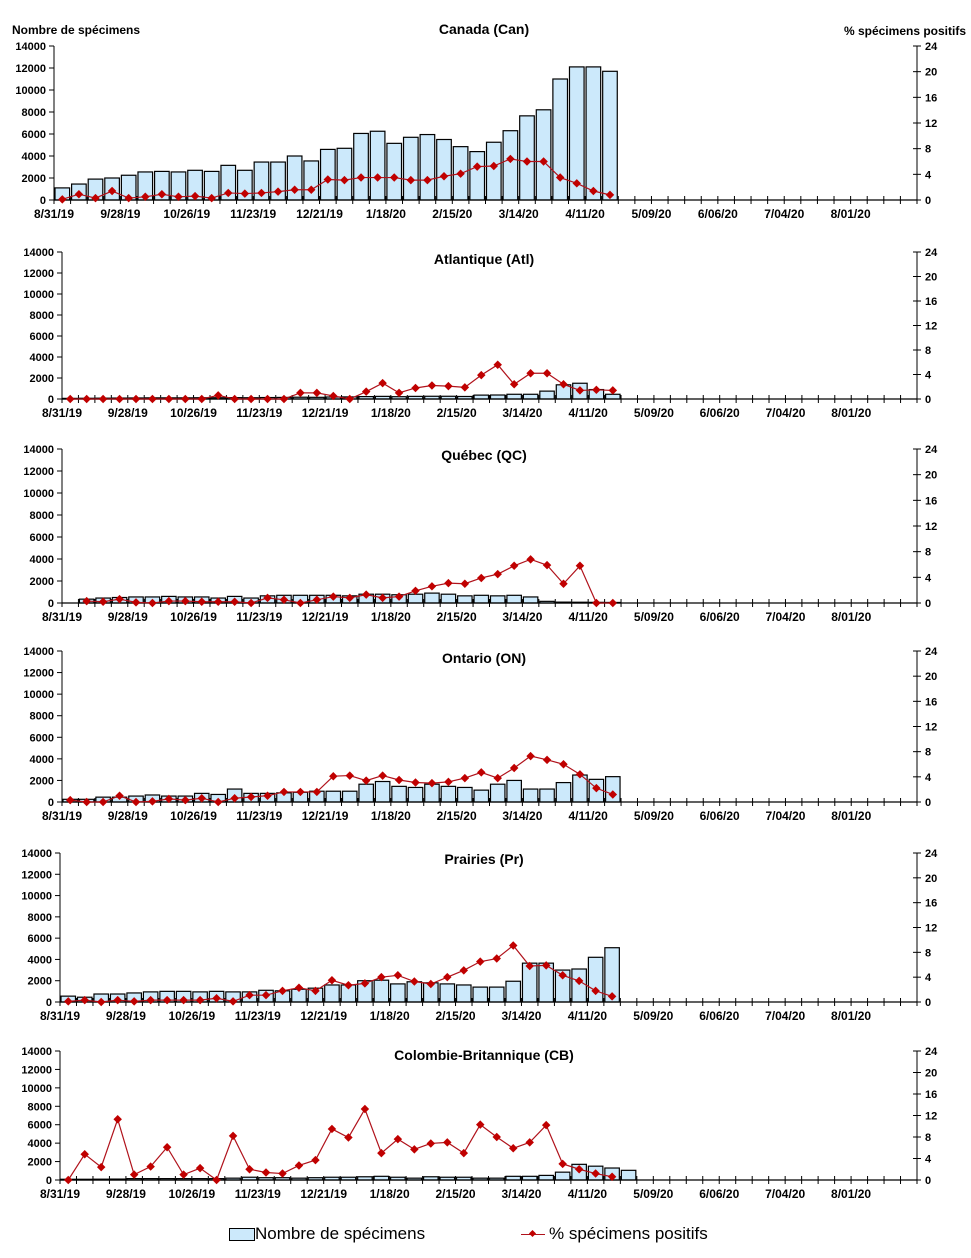 The image size is (971, 1258). Describe the element at coordinates (931, 1117) in the screenshot. I see `y2-tick-label: 12` at that location.